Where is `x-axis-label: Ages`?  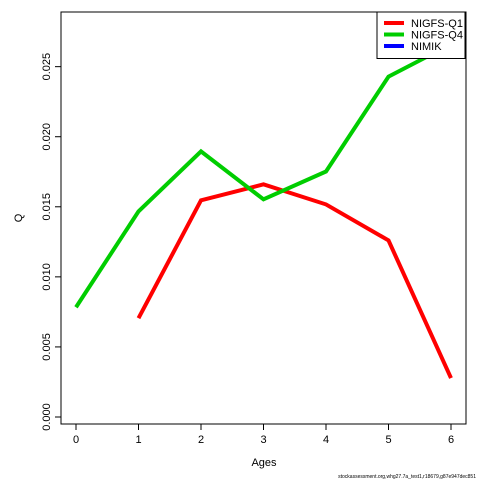
x-axis-label: Ages is located at coordinates (264, 463).